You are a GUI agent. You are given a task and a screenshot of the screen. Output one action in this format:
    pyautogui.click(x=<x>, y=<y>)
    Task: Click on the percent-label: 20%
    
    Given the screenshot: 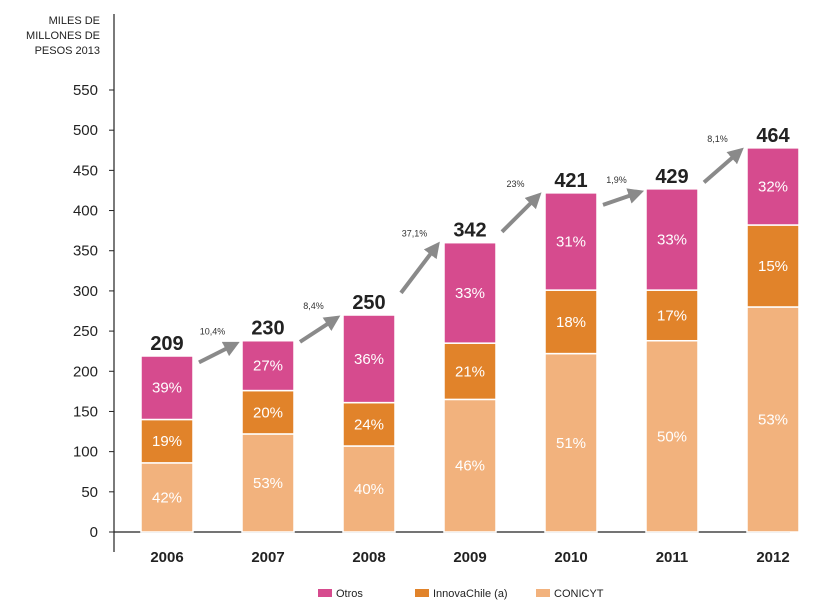 What is the action you would take?
    pyautogui.click(x=268, y=412)
    